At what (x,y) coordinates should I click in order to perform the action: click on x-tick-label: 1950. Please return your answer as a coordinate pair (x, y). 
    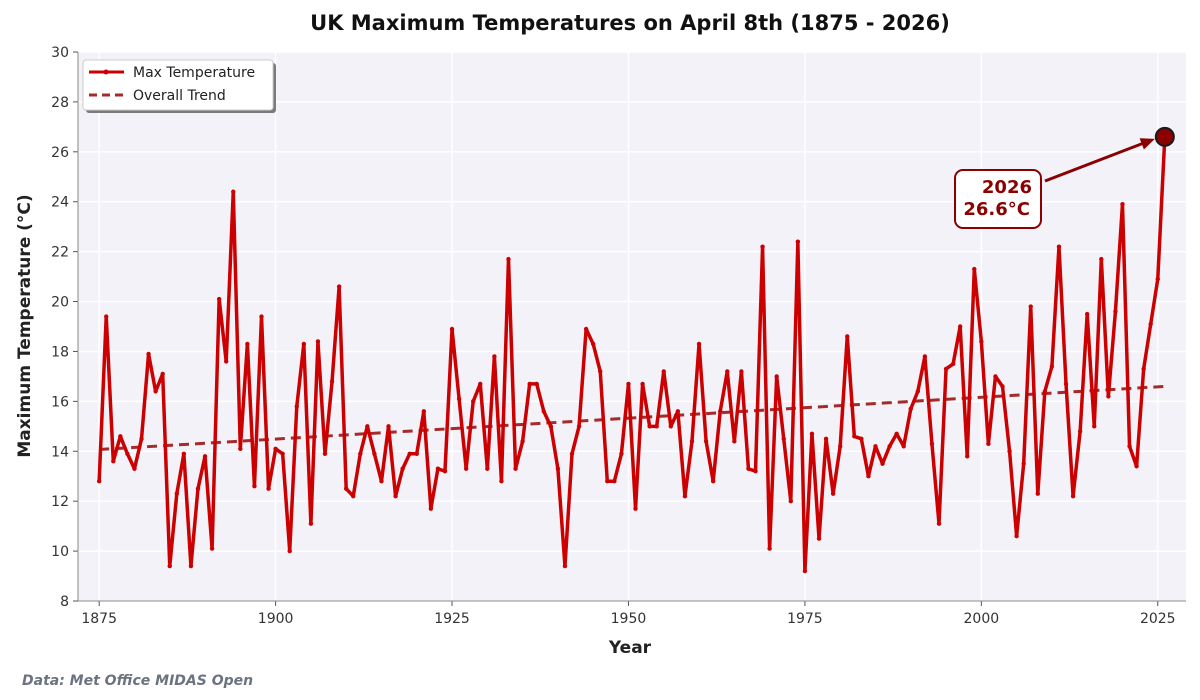
    Looking at the image, I should click on (629, 619).